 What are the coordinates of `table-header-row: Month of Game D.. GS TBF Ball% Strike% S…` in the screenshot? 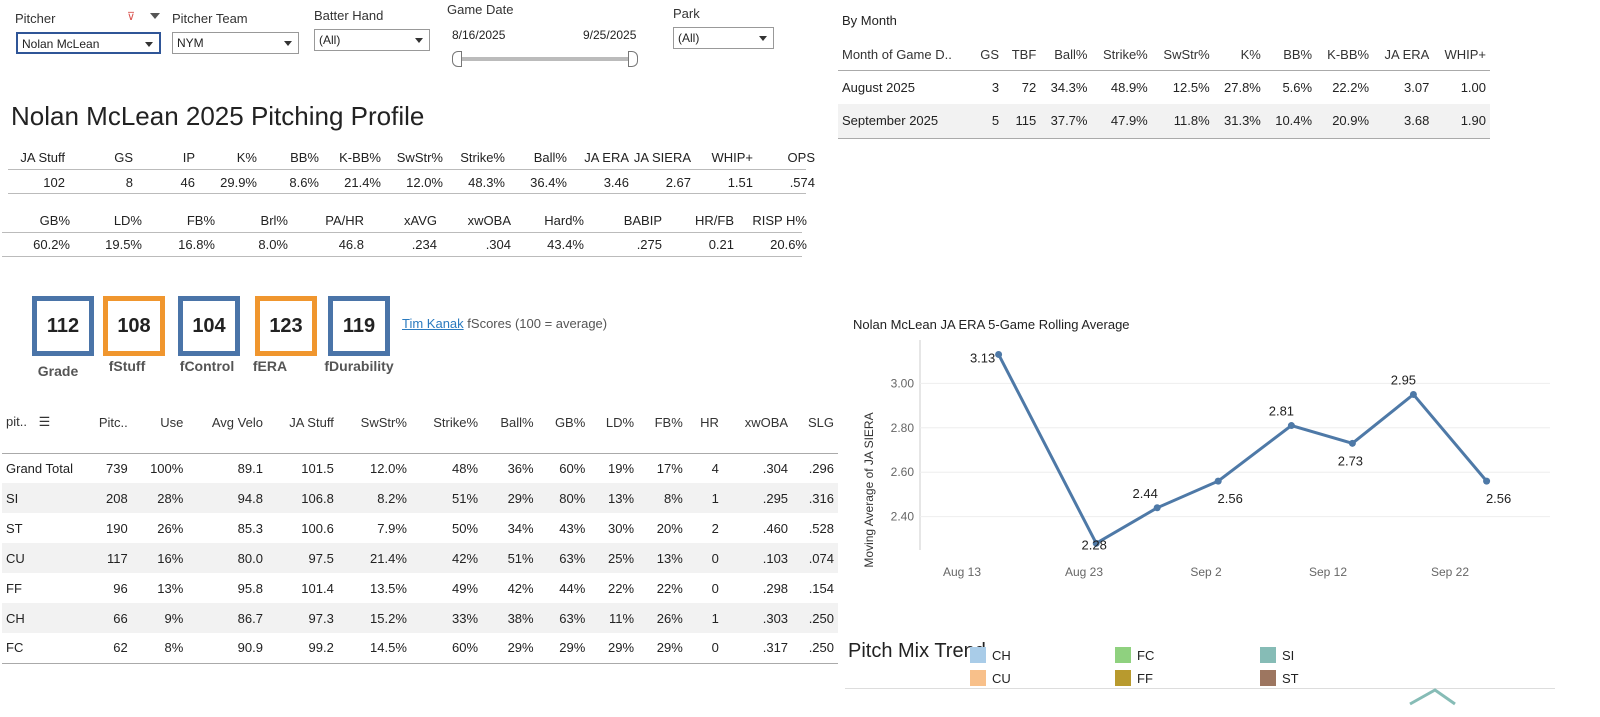 It's located at (1164, 55).